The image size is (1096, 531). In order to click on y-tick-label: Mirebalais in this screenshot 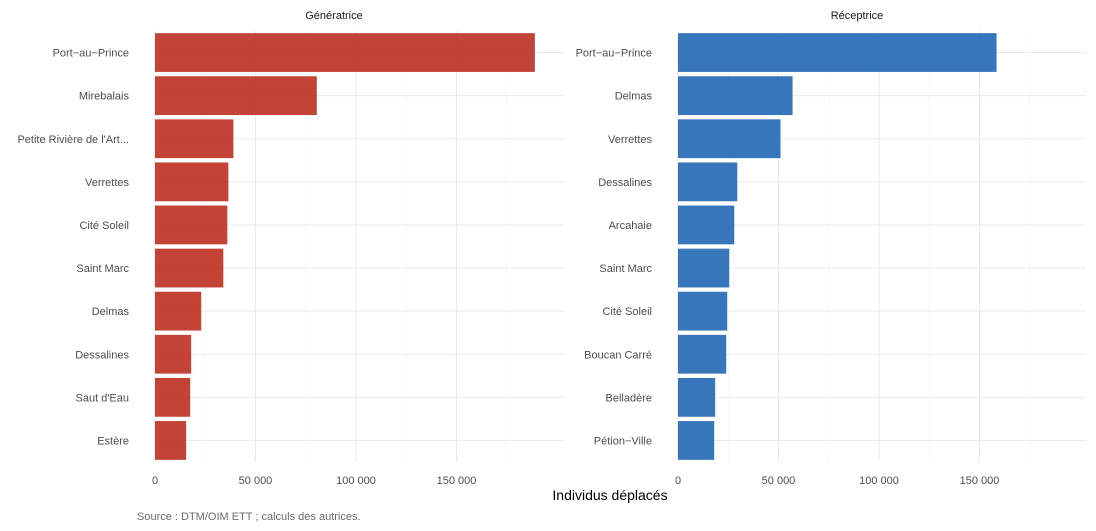, I will do `click(104, 97)`.